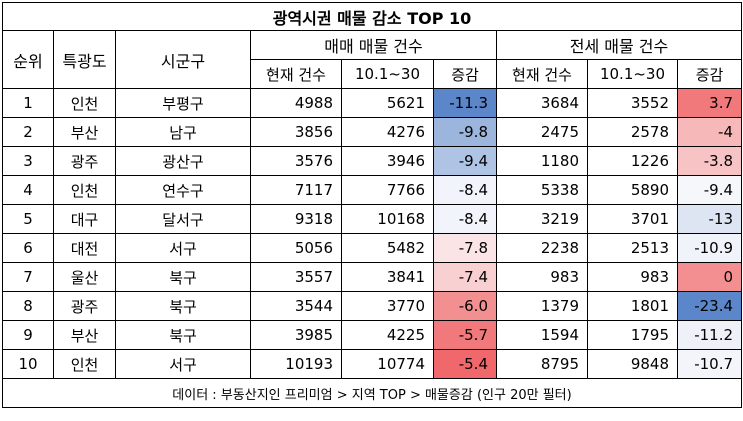 The width and height of the screenshot is (743, 421). I want to click on table-row: 5 대구 달서구 9318 10168 -8.4 3219 3701 -13, so click(372, 219).